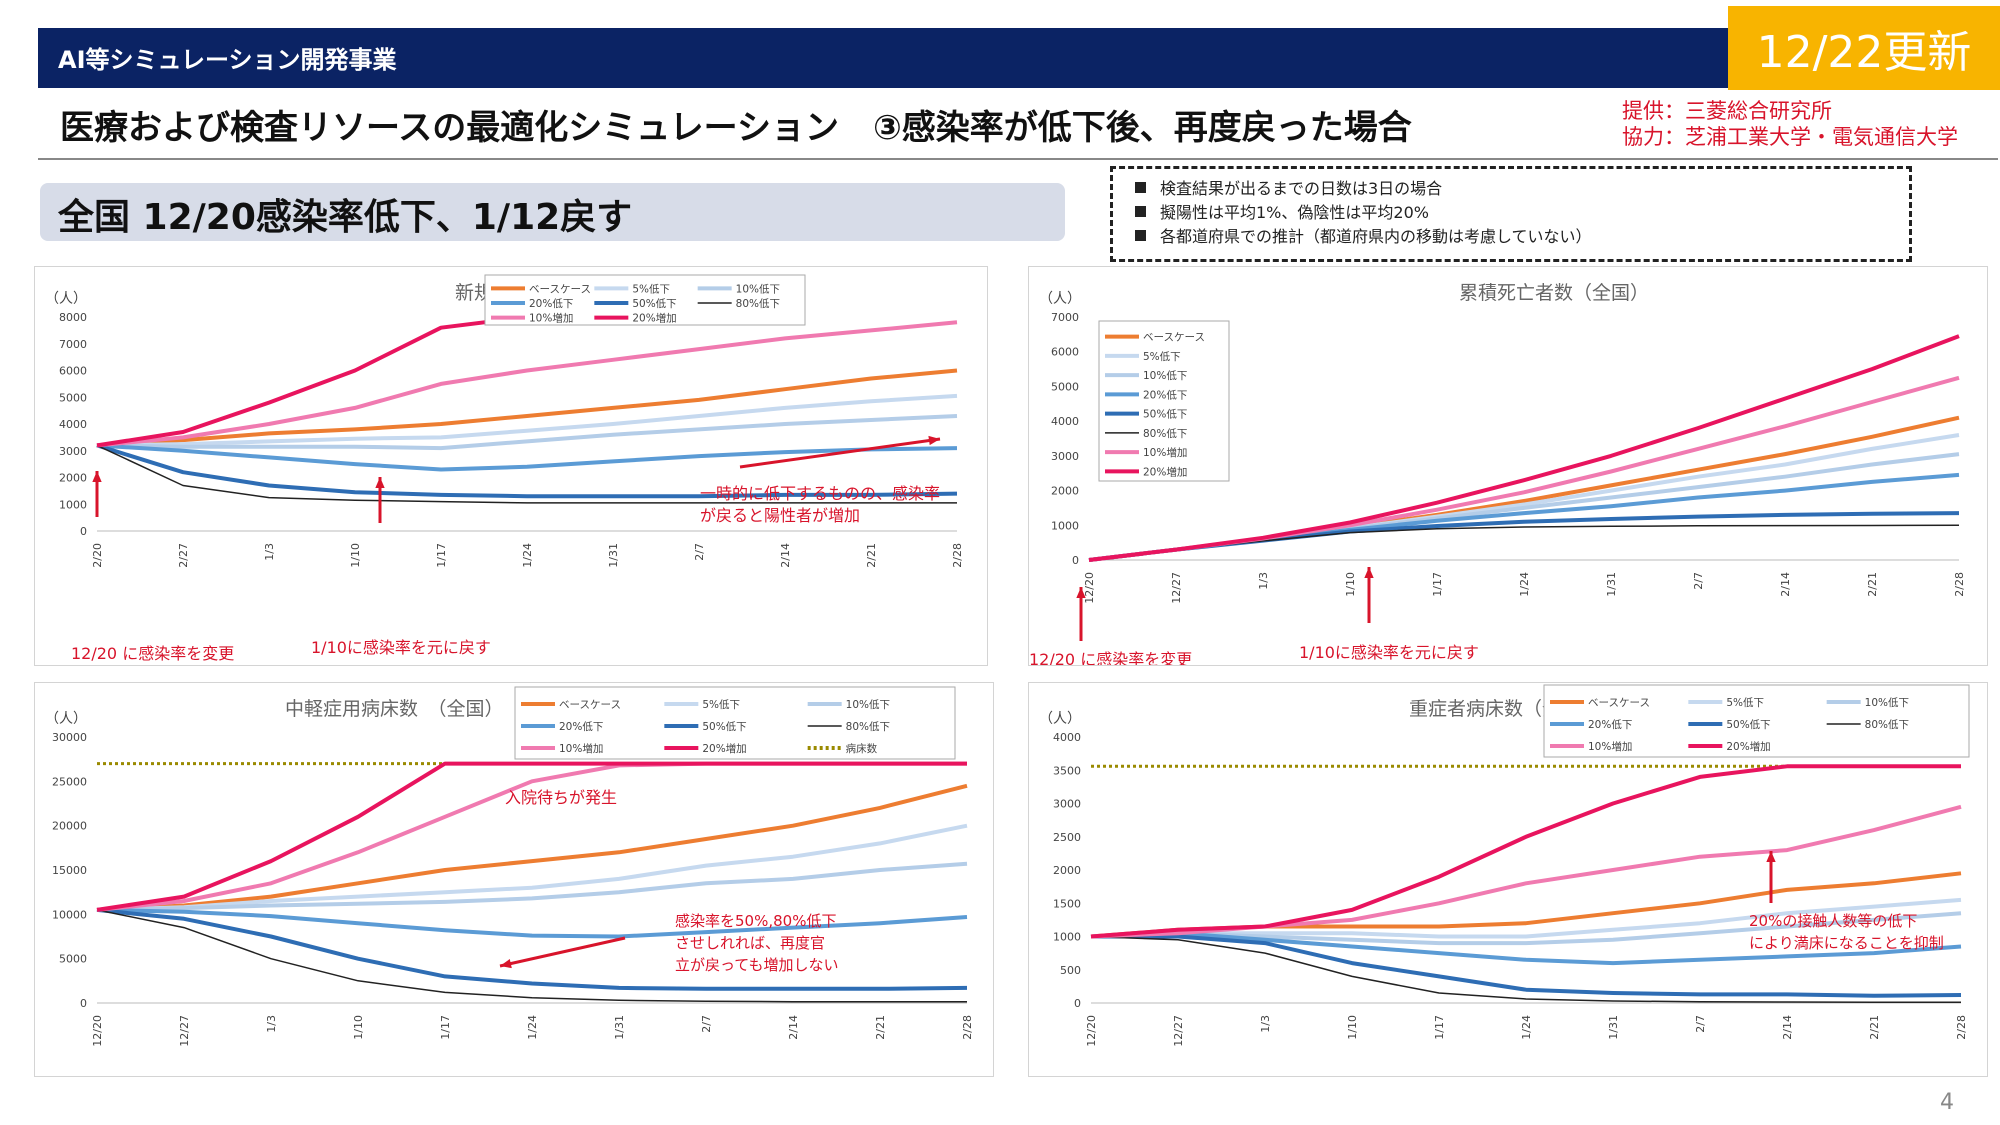  What do you see at coordinates (1526, 918) in the screenshot?
I see `series-line-low5` at bounding box center [1526, 918].